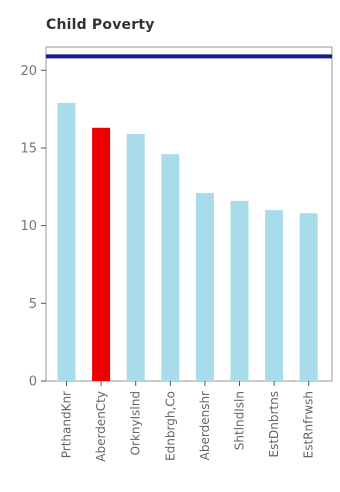  What do you see at coordinates (28, 71) in the screenshot?
I see `y-tick-label: 20` at bounding box center [28, 71].